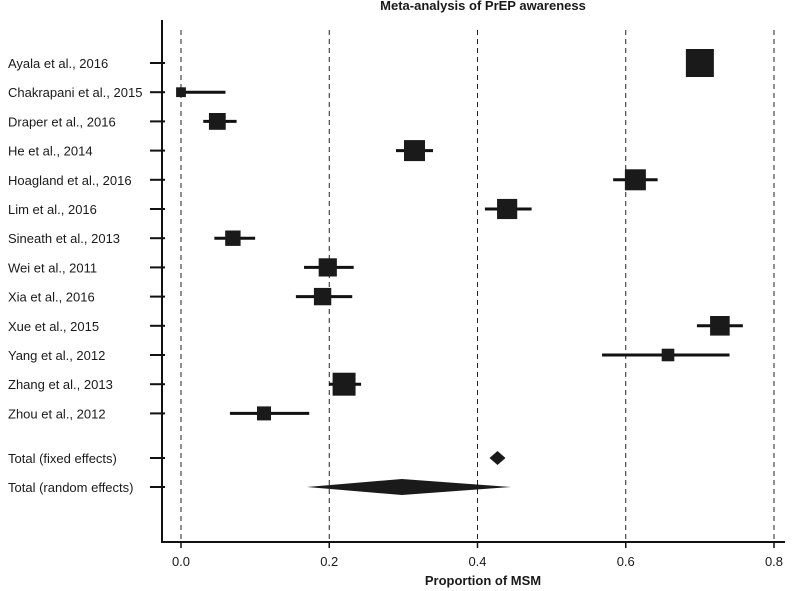  What do you see at coordinates (774, 561) in the screenshot?
I see `x-tick-label: 0.8` at bounding box center [774, 561].